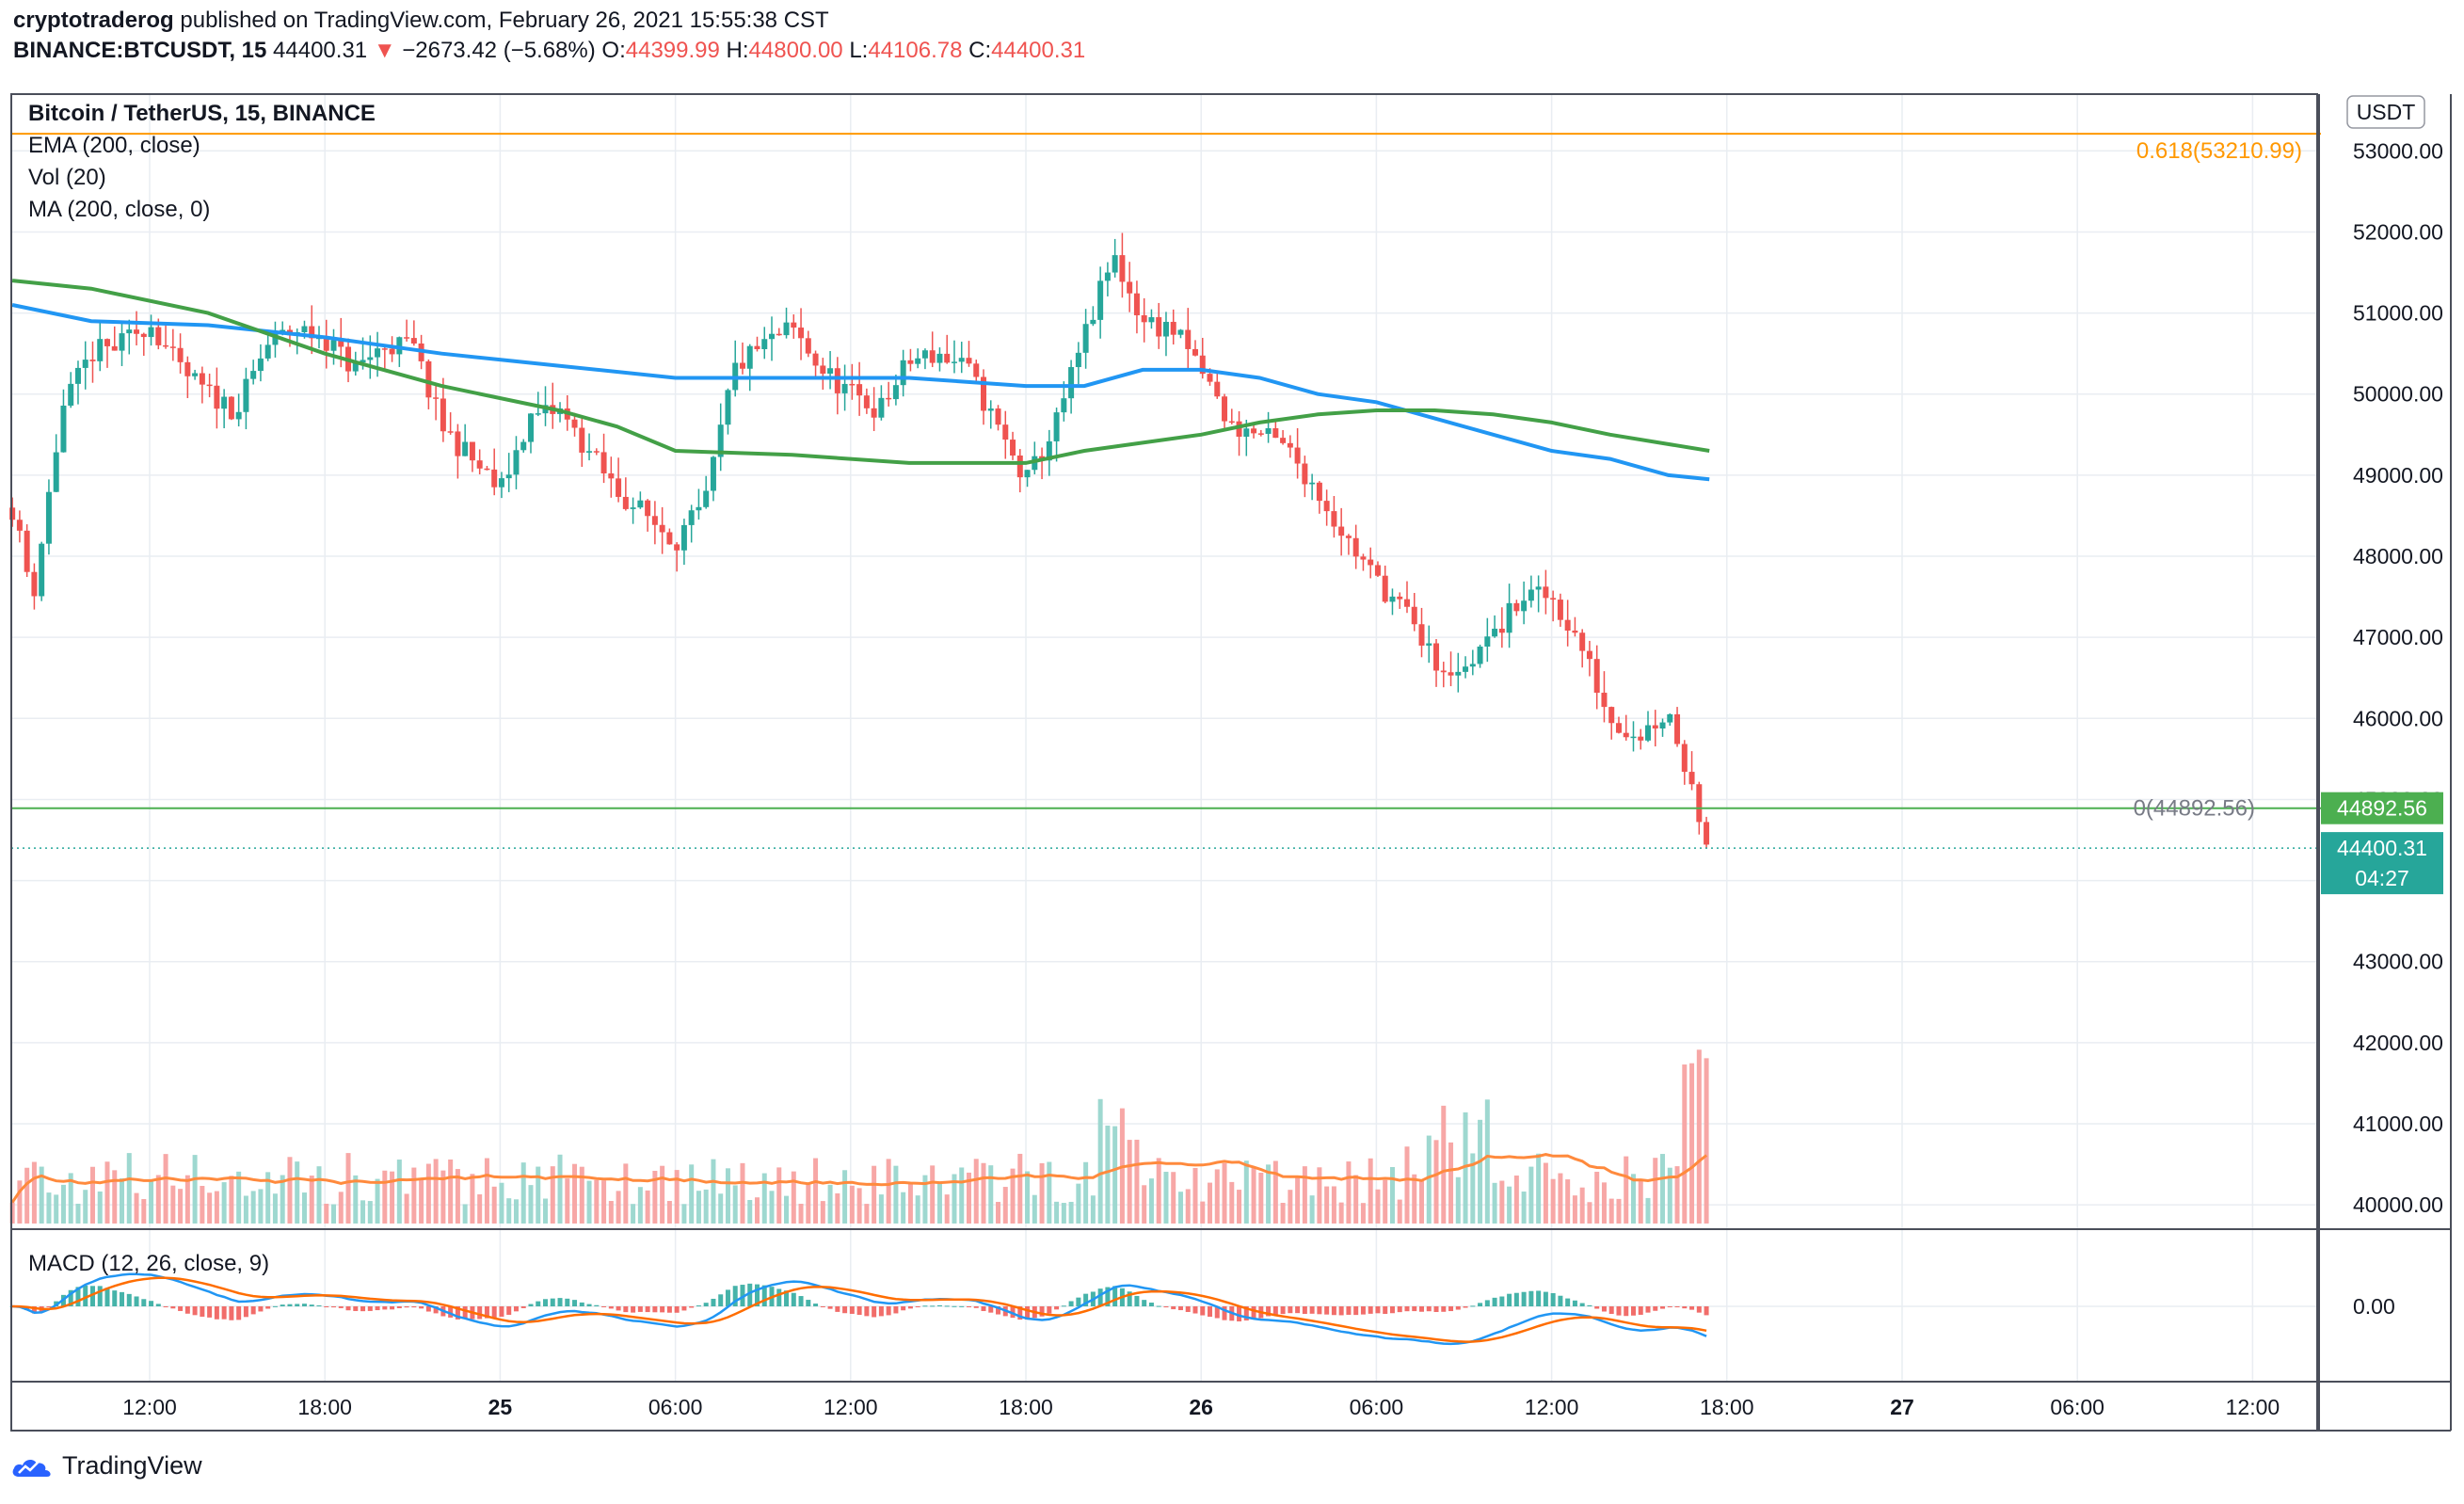  I want to click on macd-legend: MACD (12, 26, close, 9), so click(148, 1263).